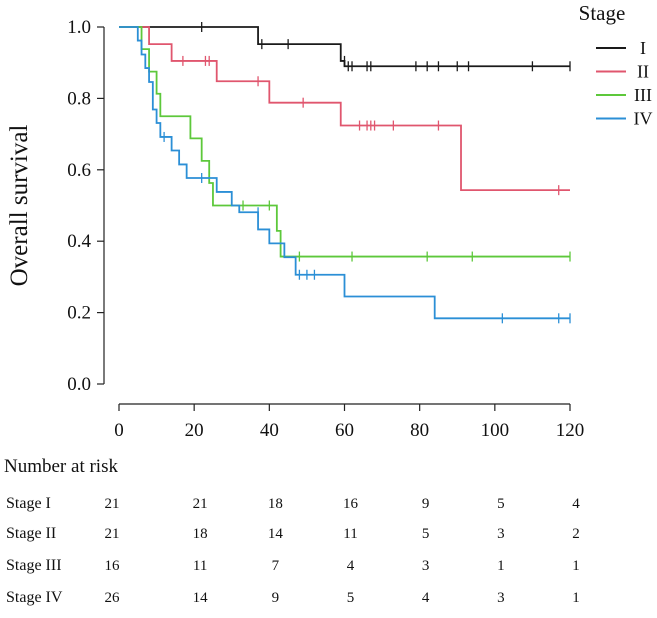  What do you see at coordinates (643, 119) in the screenshot?
I see `legend-label-IV: IV` at bounding box center [643, 119].